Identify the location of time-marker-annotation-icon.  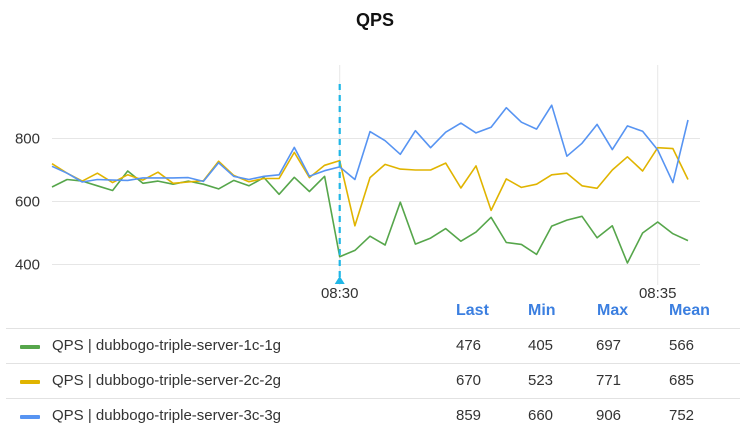
(339, 280).